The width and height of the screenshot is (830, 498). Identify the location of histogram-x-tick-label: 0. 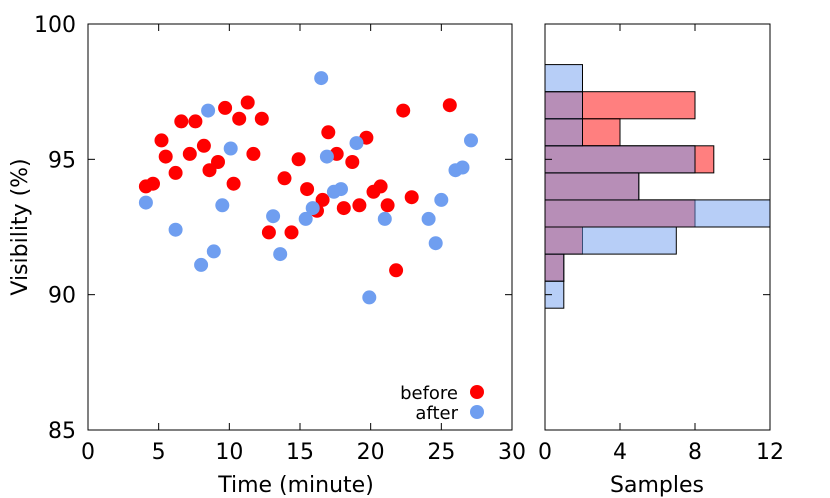
(545, 452).